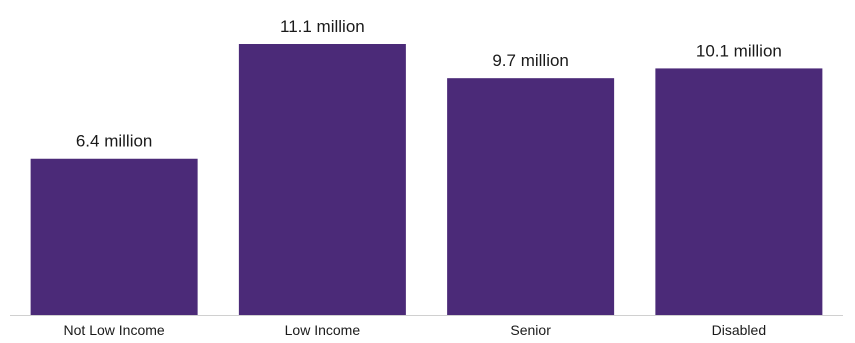 The width and height of the screenshot is (855, 343). I want to click on category-label-not-low-income: Not Low Income, so click(114, 330).